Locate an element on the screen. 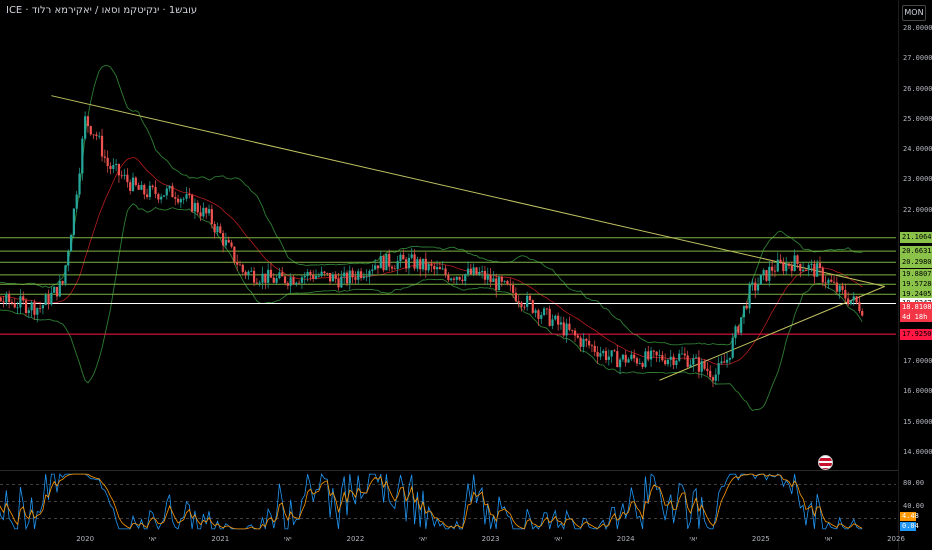 The height and width of the screenshot is (550, 932). unit-button: MON is located at coordinates (914, 13).